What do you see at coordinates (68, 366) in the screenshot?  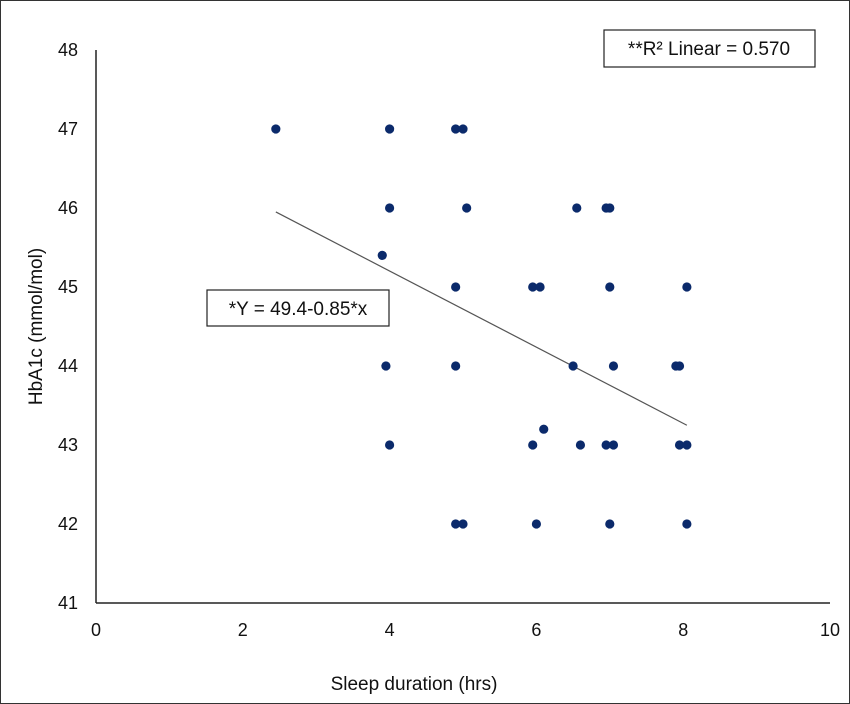 I see `y-tick-label: 44` at bounding box center [68, 366].